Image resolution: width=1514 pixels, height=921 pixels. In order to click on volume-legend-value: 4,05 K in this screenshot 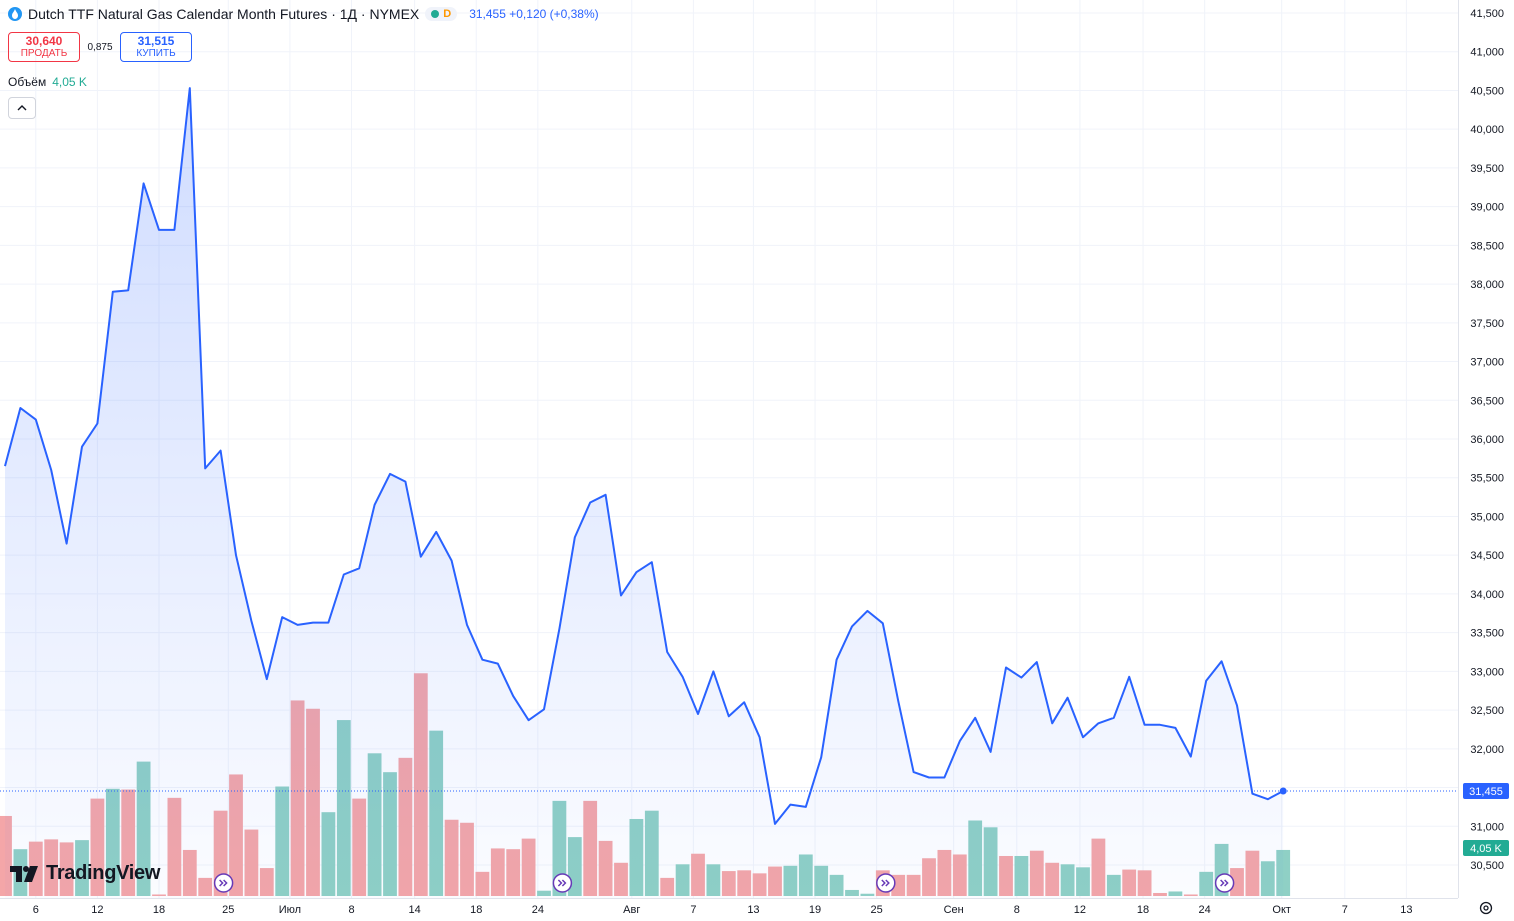, I will do `click(69, 82)`.